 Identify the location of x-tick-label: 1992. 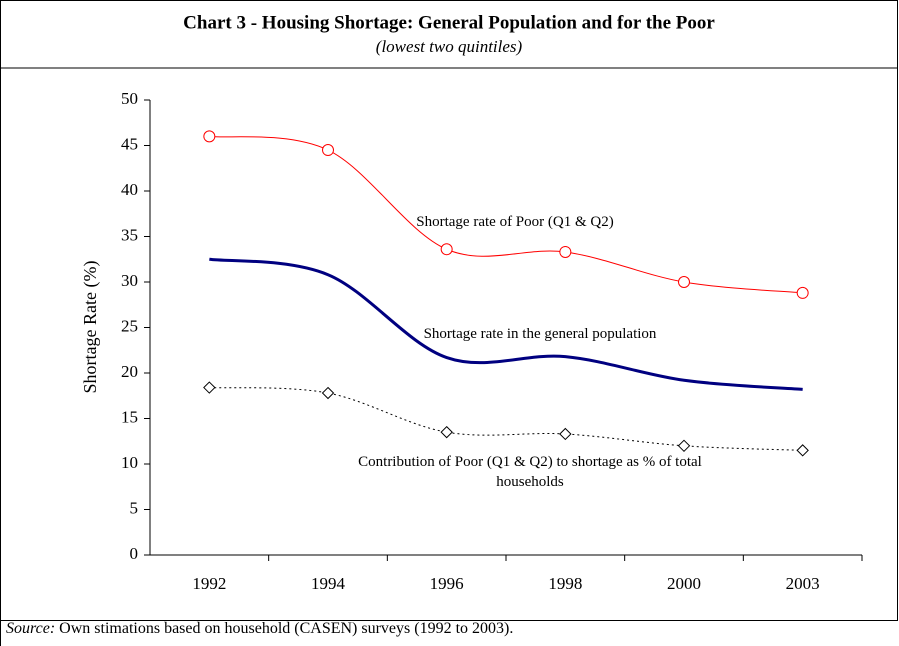
(209, 583).